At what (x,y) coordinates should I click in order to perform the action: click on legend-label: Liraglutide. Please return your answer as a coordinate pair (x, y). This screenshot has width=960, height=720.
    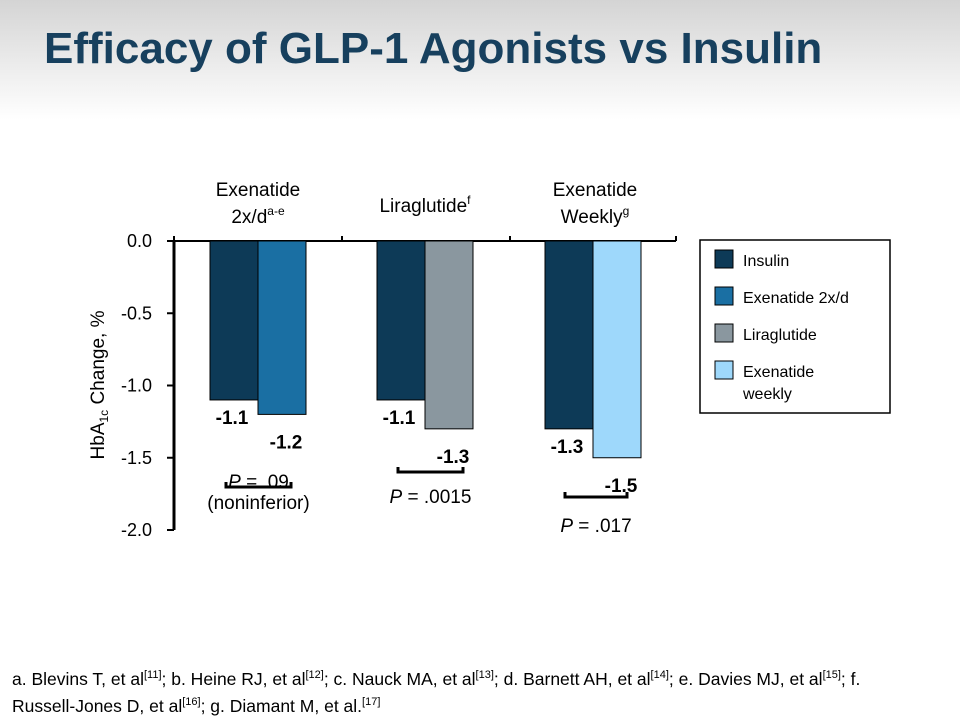
    Looking at the image, I should click on (780, 335).